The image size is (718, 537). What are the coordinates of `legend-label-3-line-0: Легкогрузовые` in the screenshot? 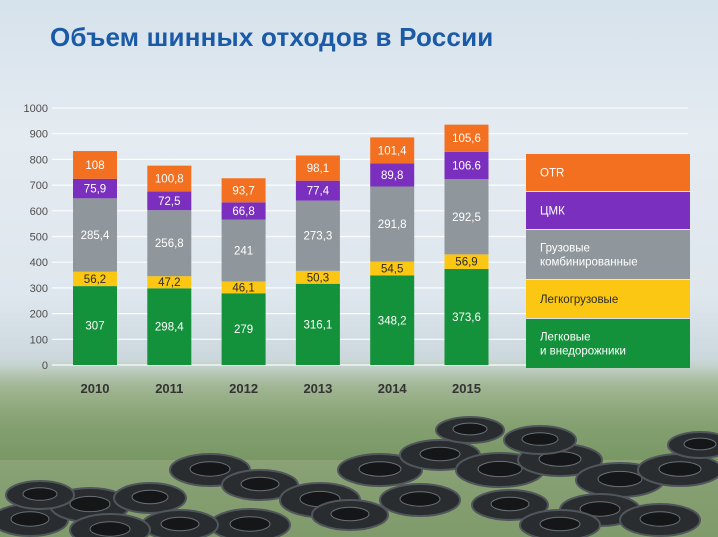 It's located at (579, 300).